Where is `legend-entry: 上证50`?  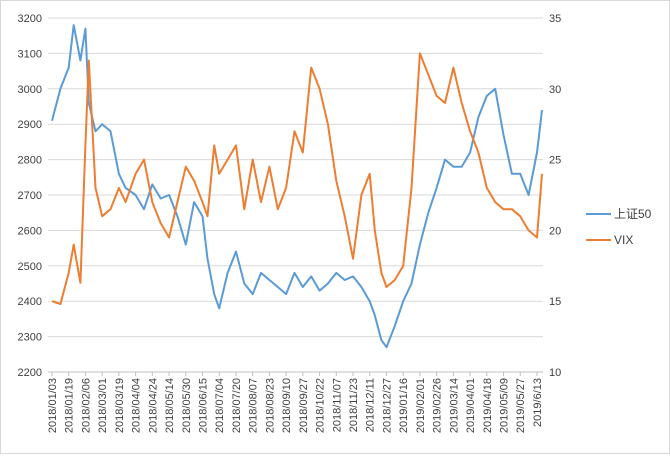 legend-entry: 上证50 is located at coordinates (633, 214).